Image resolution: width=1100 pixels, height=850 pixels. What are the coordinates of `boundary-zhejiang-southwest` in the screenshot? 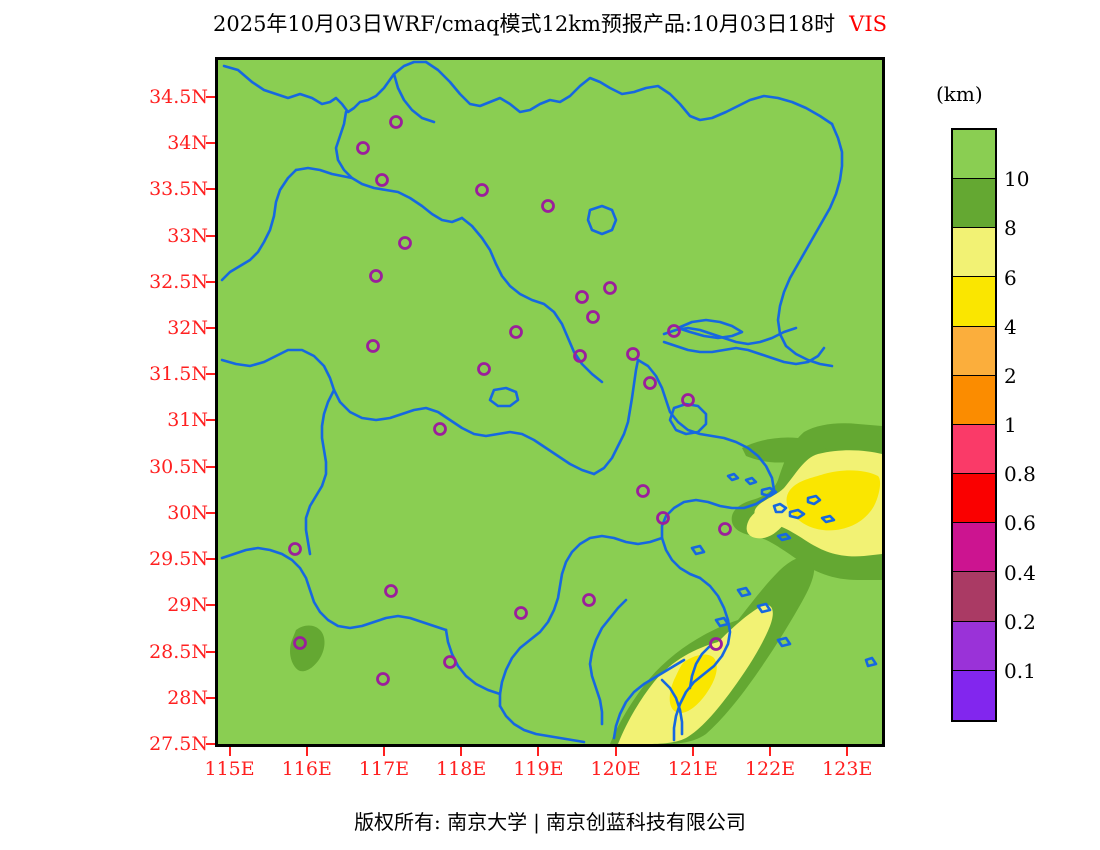 It's located at (542, 724).